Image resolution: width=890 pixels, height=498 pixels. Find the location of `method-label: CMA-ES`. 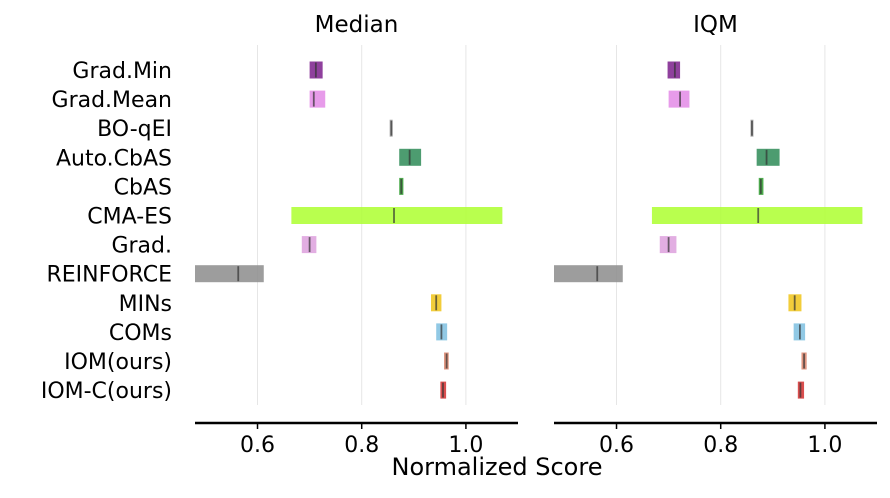

method-label: CMA-ES is located at coordinates (129, 217).